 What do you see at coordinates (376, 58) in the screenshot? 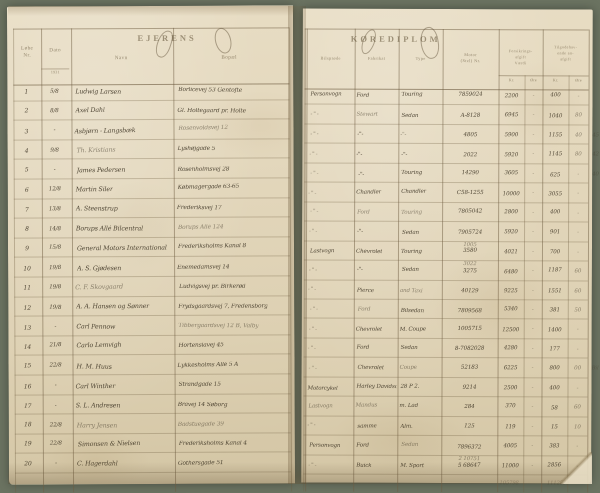
I see `right-colhead-make: Fabrikat` at bounding box center [376, 58].